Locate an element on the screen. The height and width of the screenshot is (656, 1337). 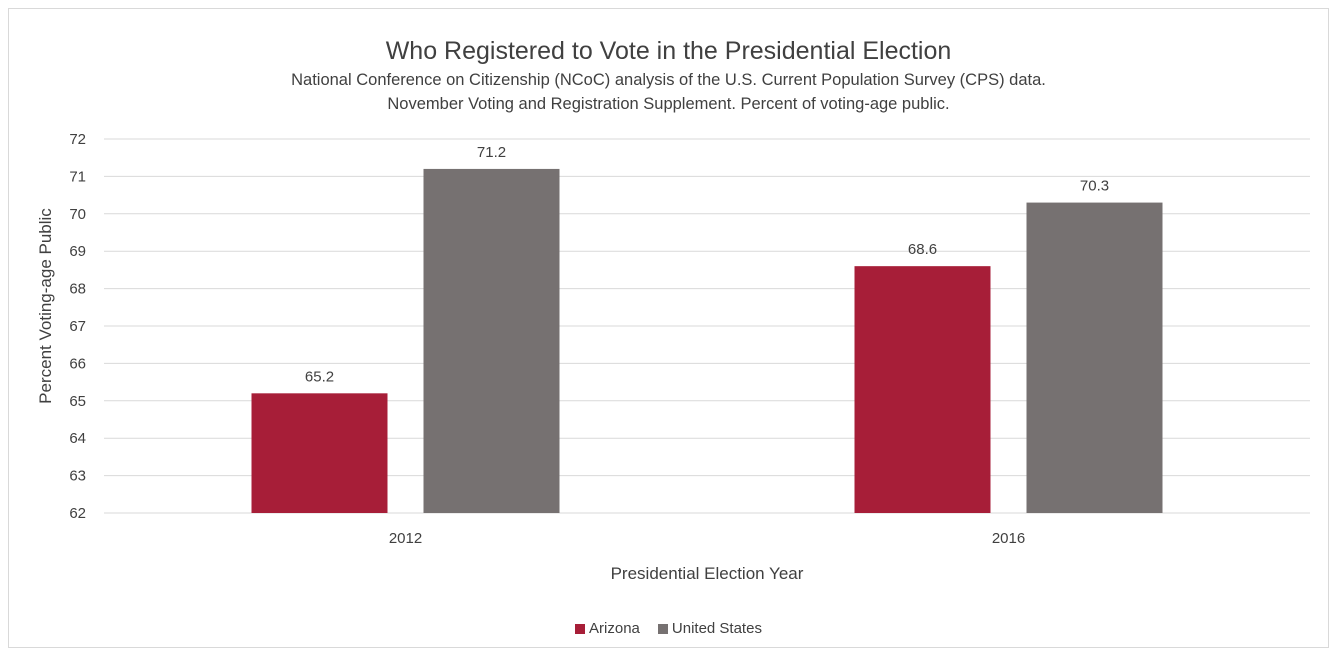
bar-united-states-2012 is located at coordinates (491, 341).